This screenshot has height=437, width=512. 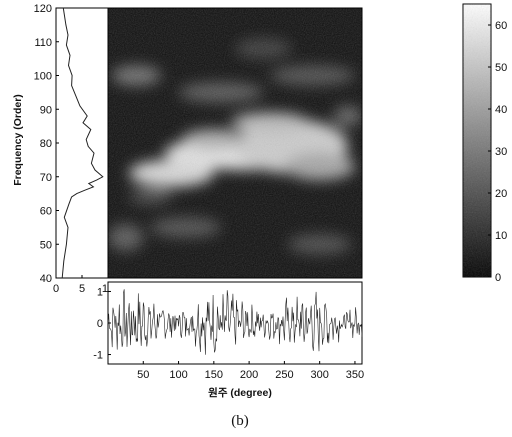 I want to click on signal-x-tick-label: 100, so click(x=178, y=375).